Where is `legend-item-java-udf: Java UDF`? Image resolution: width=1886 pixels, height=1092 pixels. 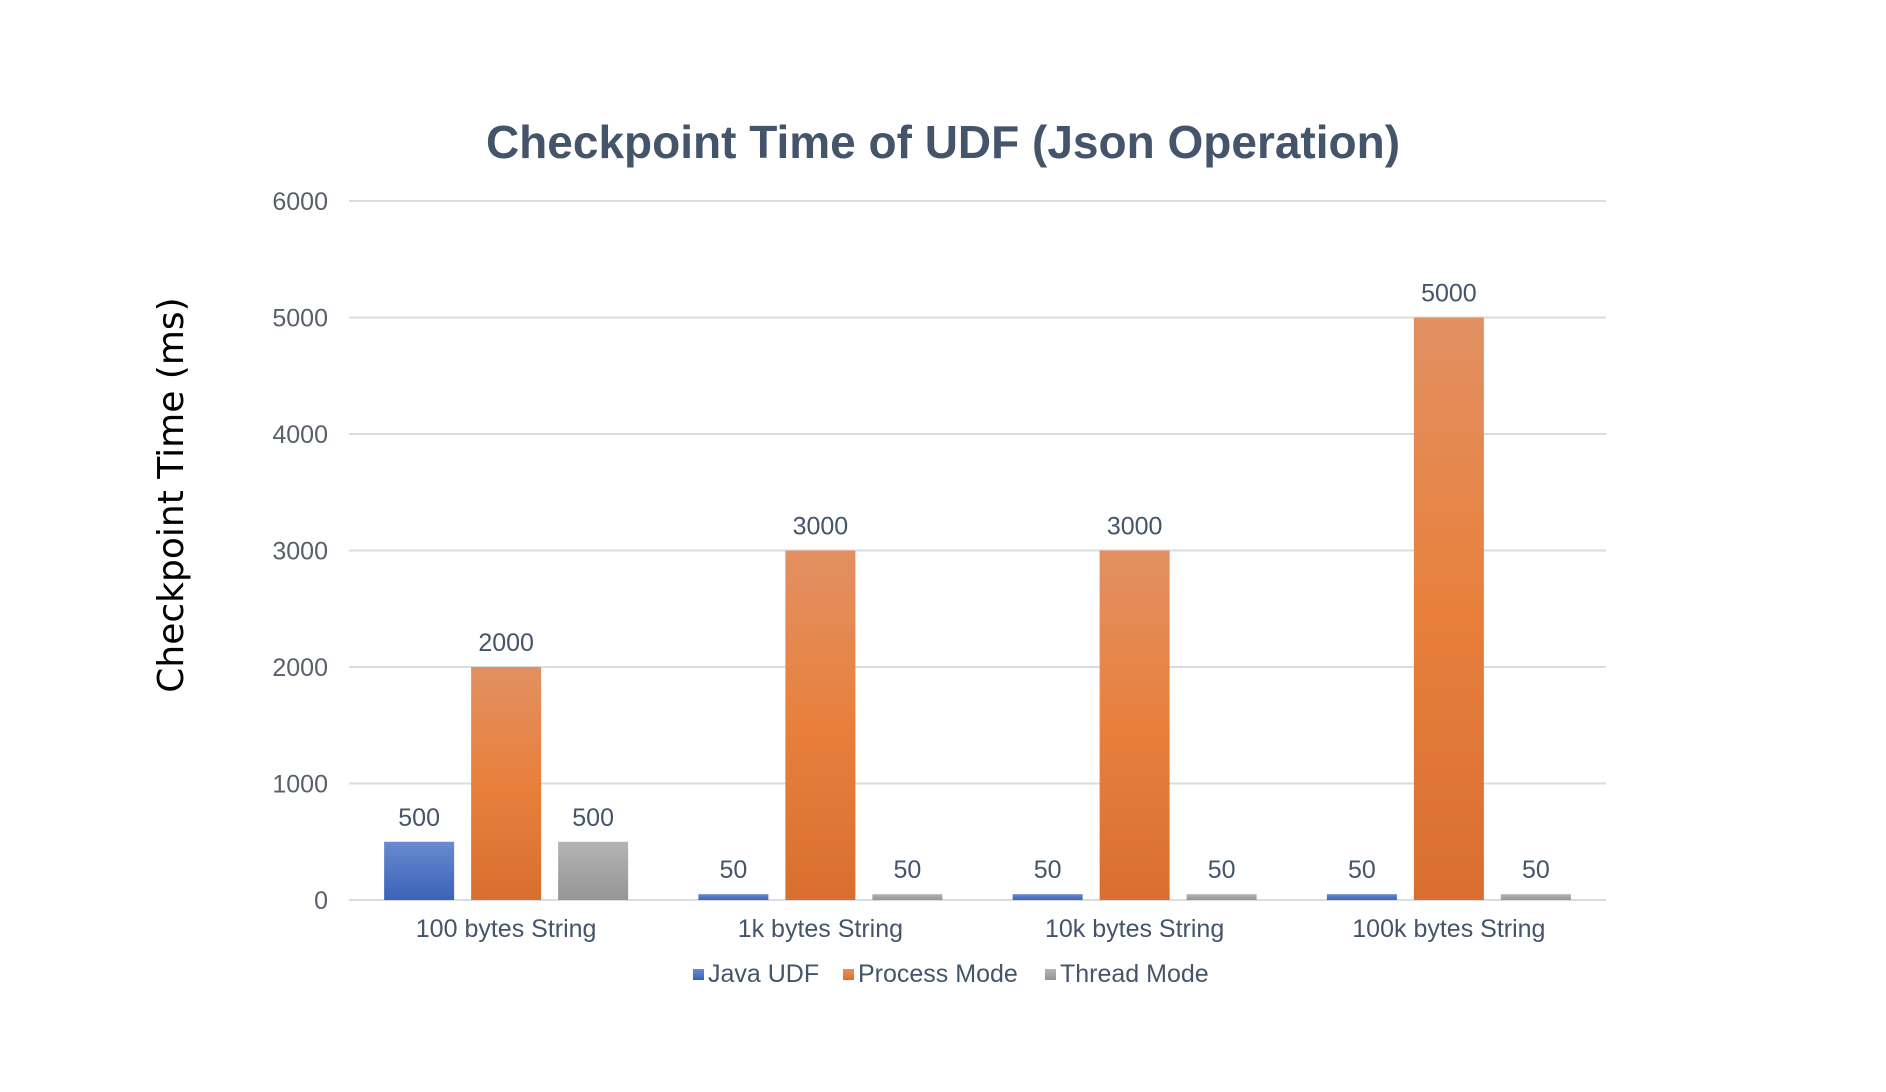
legend-item-java-udf: Java UDF is located at coordinates (756, 974).